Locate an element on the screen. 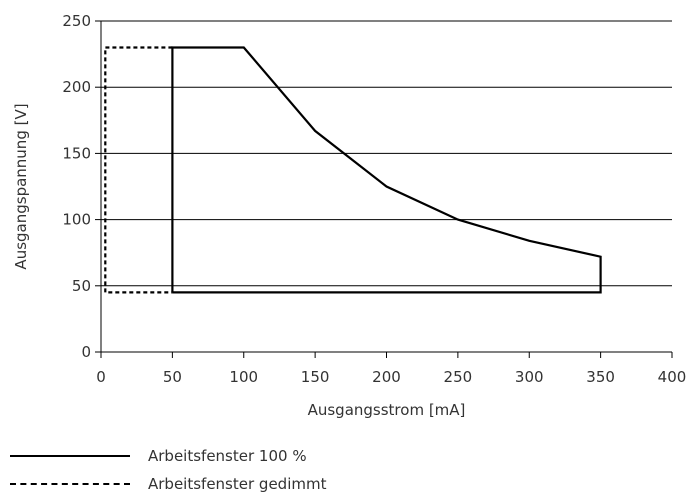 Image resolution: width=694 pixels, height=496 pixels. x-tick-label-150: 150 is located at coordinates (315, 377).